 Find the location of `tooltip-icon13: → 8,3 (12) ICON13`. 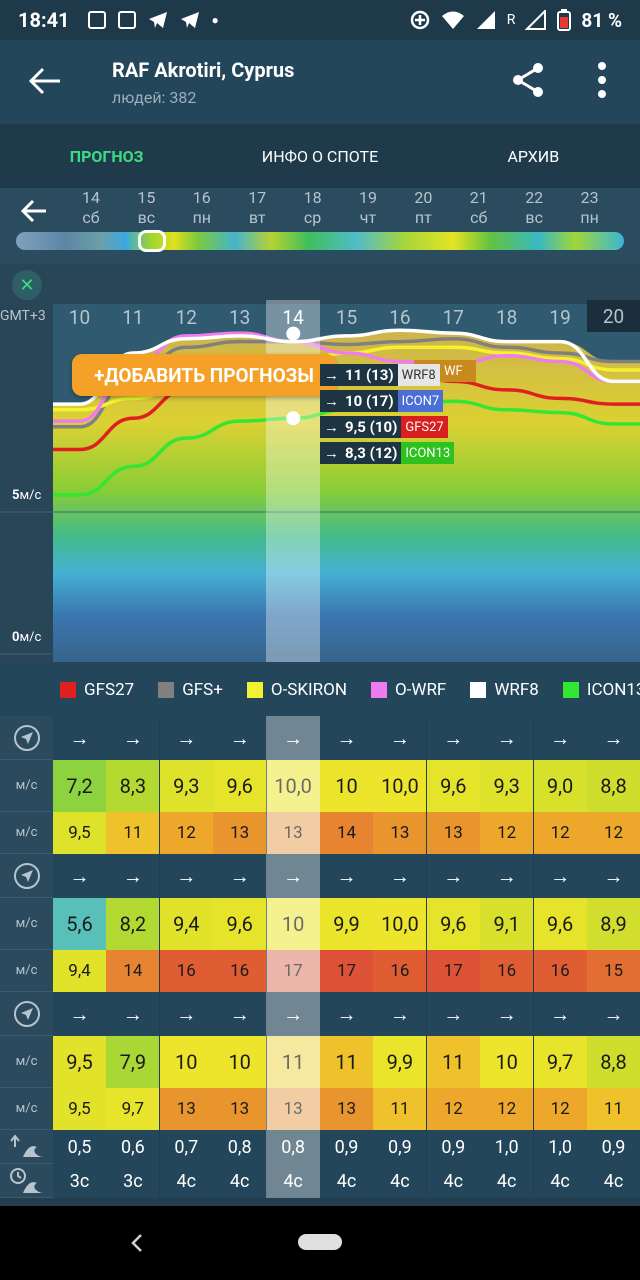

tooltip-icon13: → 8,3 (12) ICON13 is located at coordinates (387, 453).